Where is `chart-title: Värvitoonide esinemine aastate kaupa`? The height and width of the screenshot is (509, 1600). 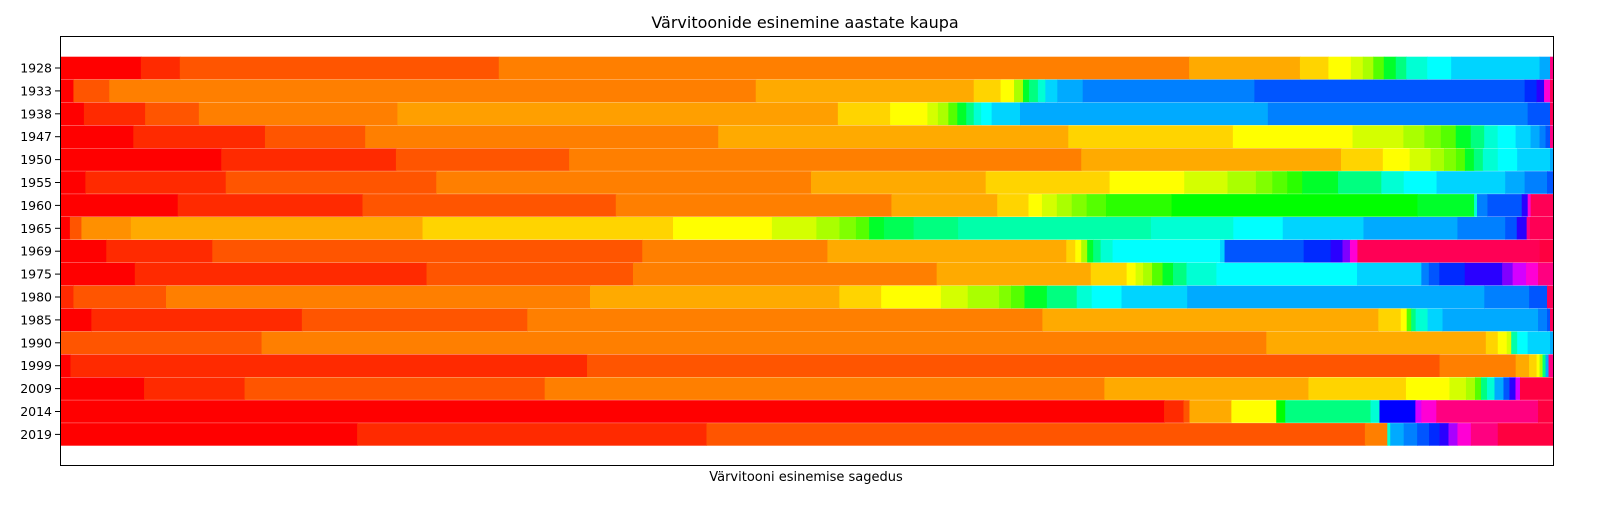 chart-title: Värvitoonide esinemine aastate kaupa is located at coordinates (804, 22).